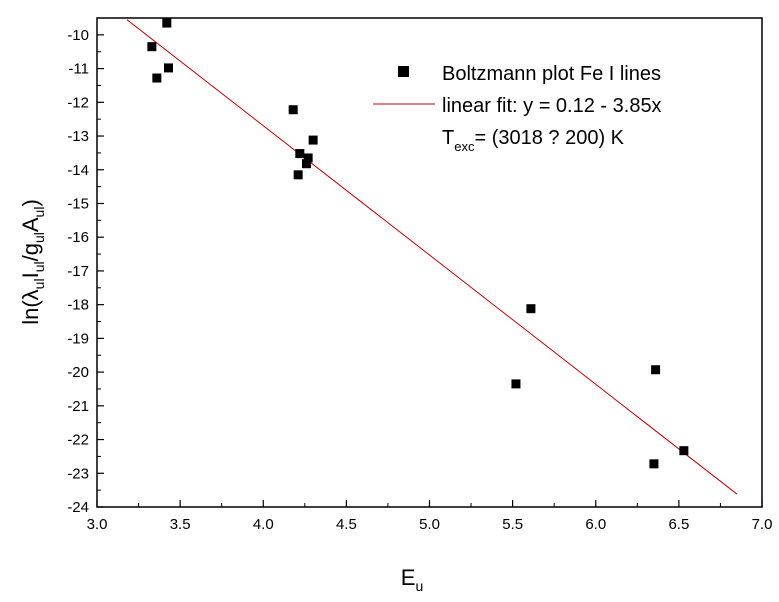 The width and height of the screenshot is (779, 602). I want to click on legend-annotation-temperature: Texc= (3018 ? 200) K, so click(533, 140).